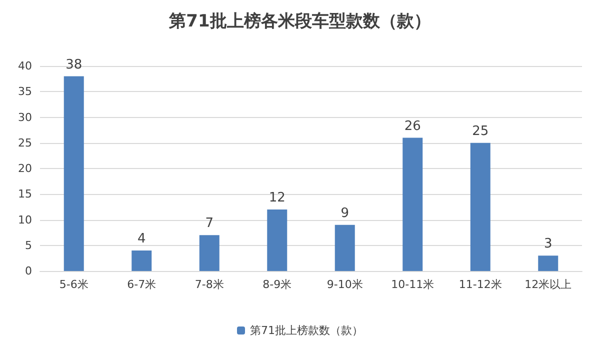  Describe the element at coordinates (25, 66) in the screenshot. I see `y-tick-label: 40` at that location.